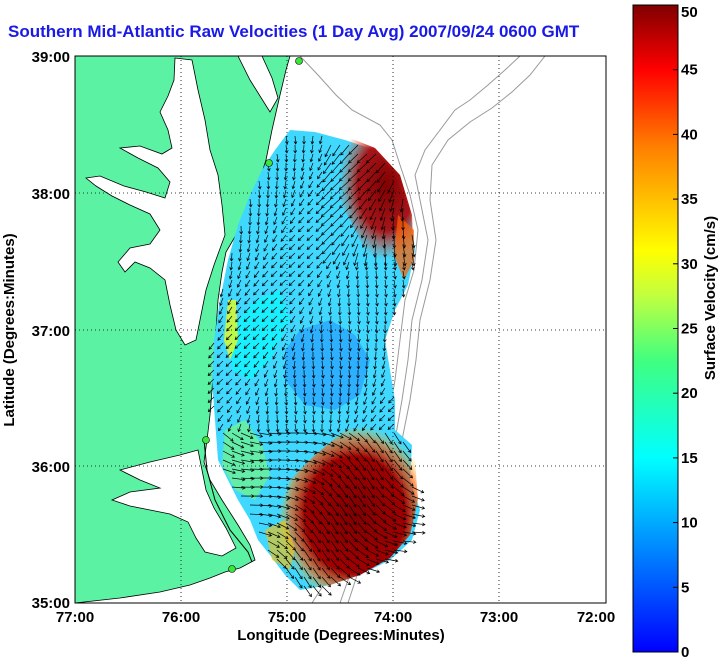 The width and height of the screenshot is (724, 659). What do you see at coordinates (689, 393) in the screenshot?
I see `colorbar-tick-label: 20` at bounding box center [689, 393].